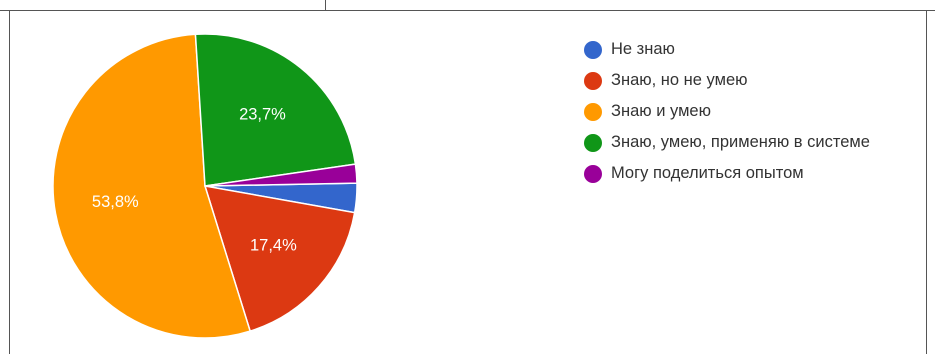  I want to click on pie-slice-label-1: 17,4%, so click(273, 246).